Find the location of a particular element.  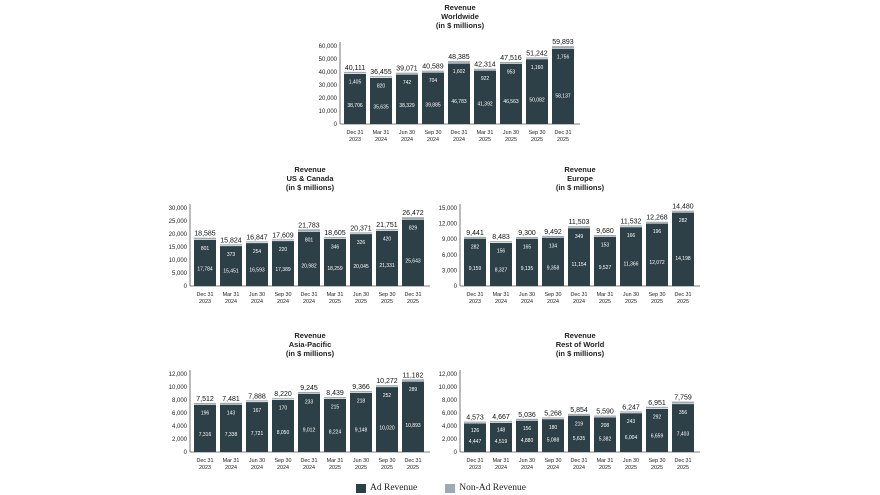

legend-label-ad: Ad Revenue is located at coordinates (394, 488).